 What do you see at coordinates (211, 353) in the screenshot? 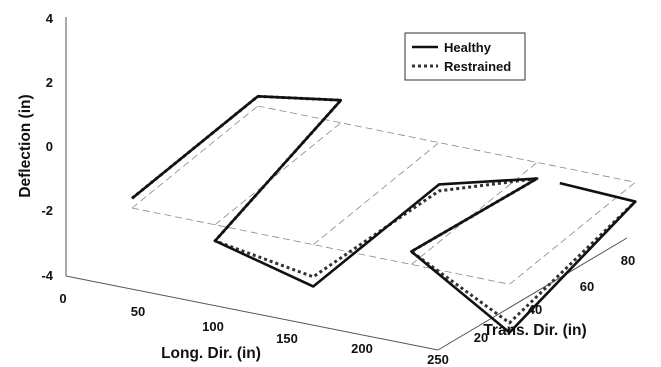
I see `x-axis-label: Long. Dir. (in)` at bounding box center [211, 353].